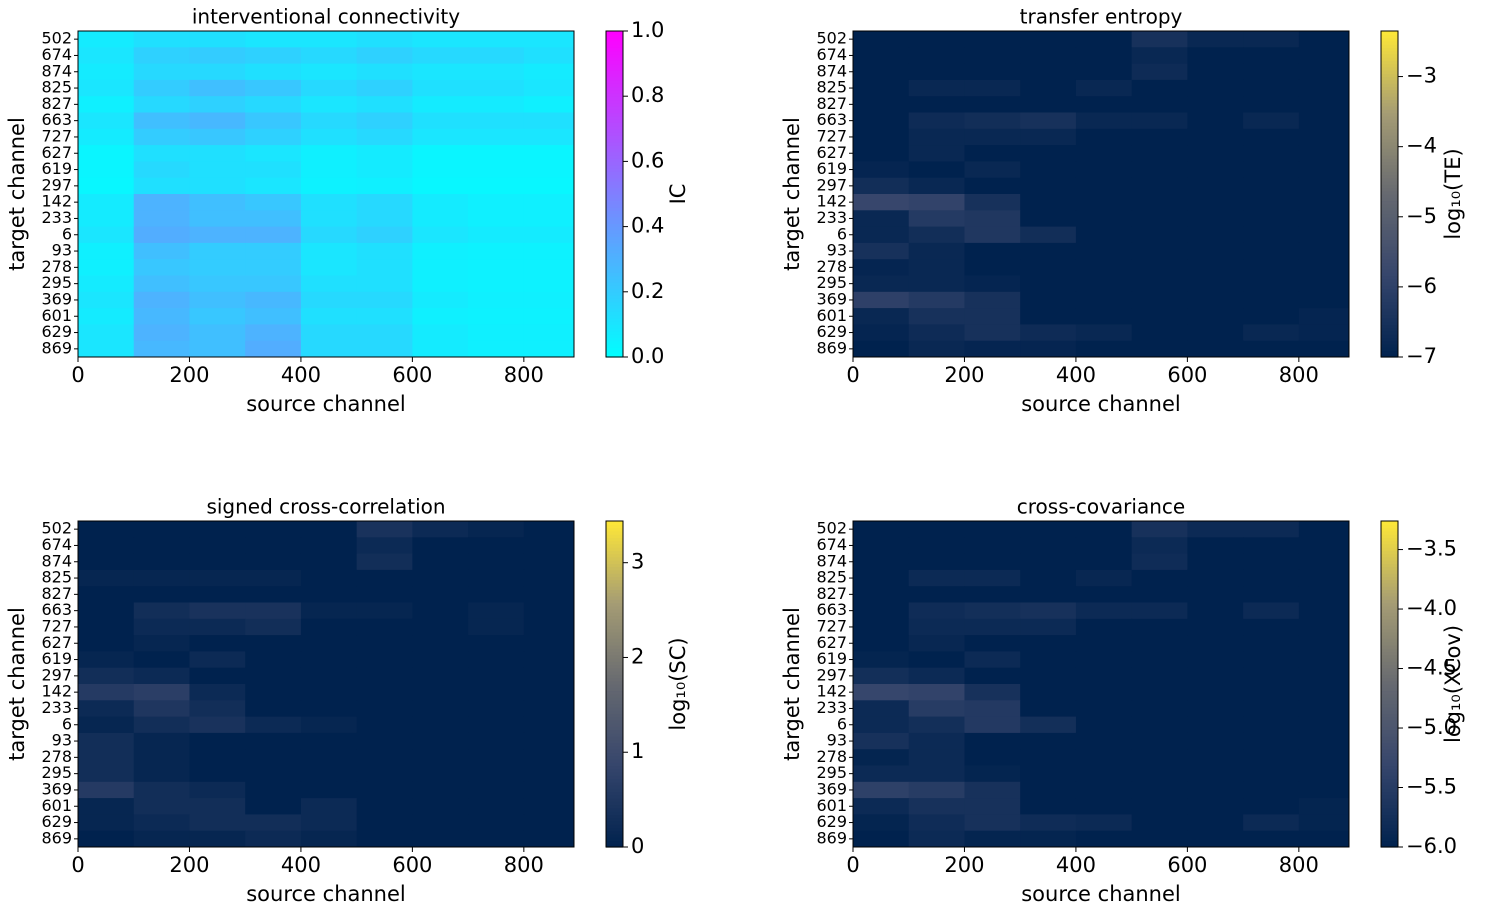  What do you see at coordinates (614, 684) in the screenshot?
I see `colorbar-frame` at bounding box center [614, 684].